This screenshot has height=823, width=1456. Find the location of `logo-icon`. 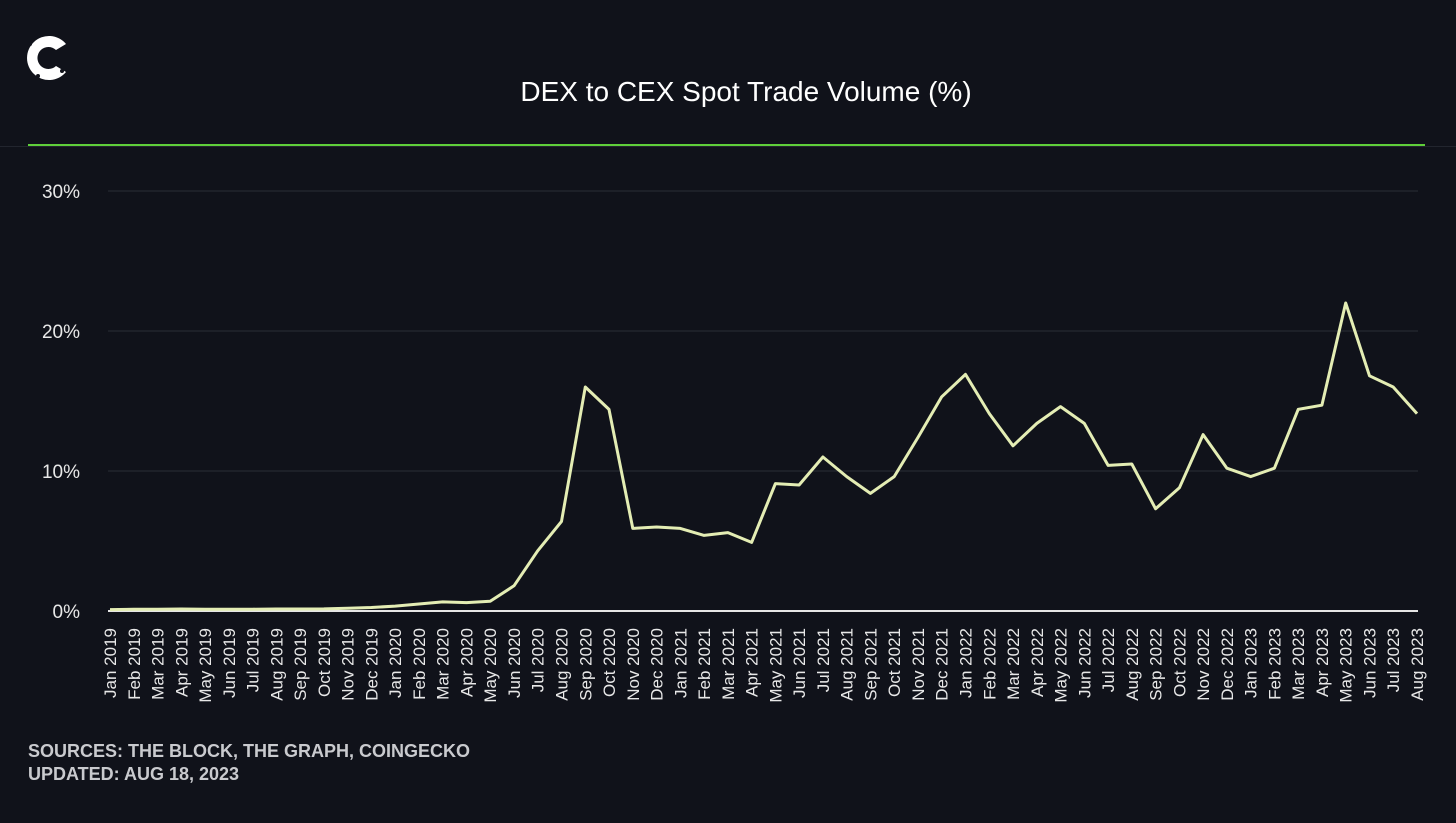

logo-icon is located at coordinates (46, 58).